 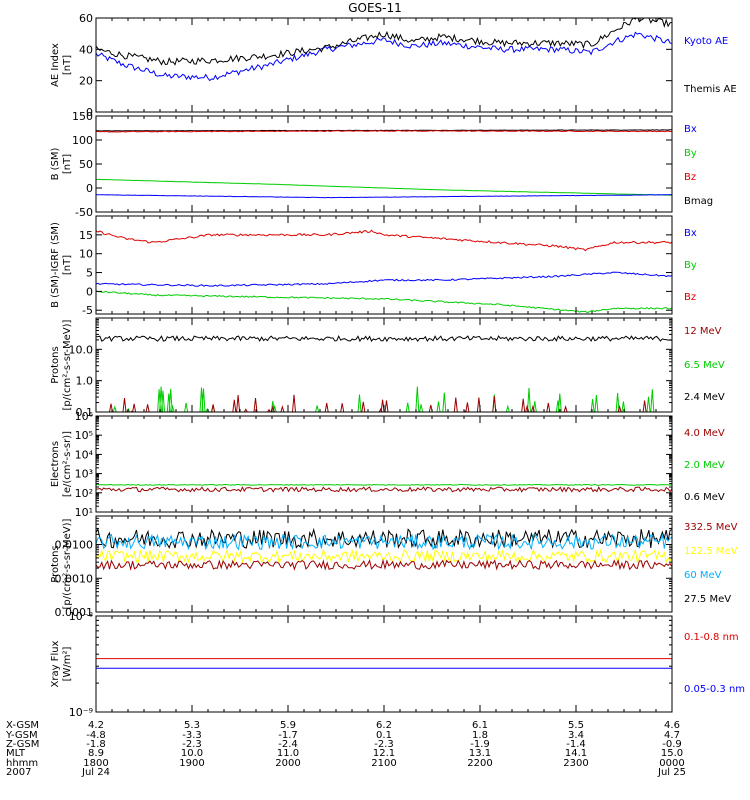 What do you see at coordinates (384, 725) in the screenshot?
I see `axis-cell: 6.2` at bounding box center [384, 725].